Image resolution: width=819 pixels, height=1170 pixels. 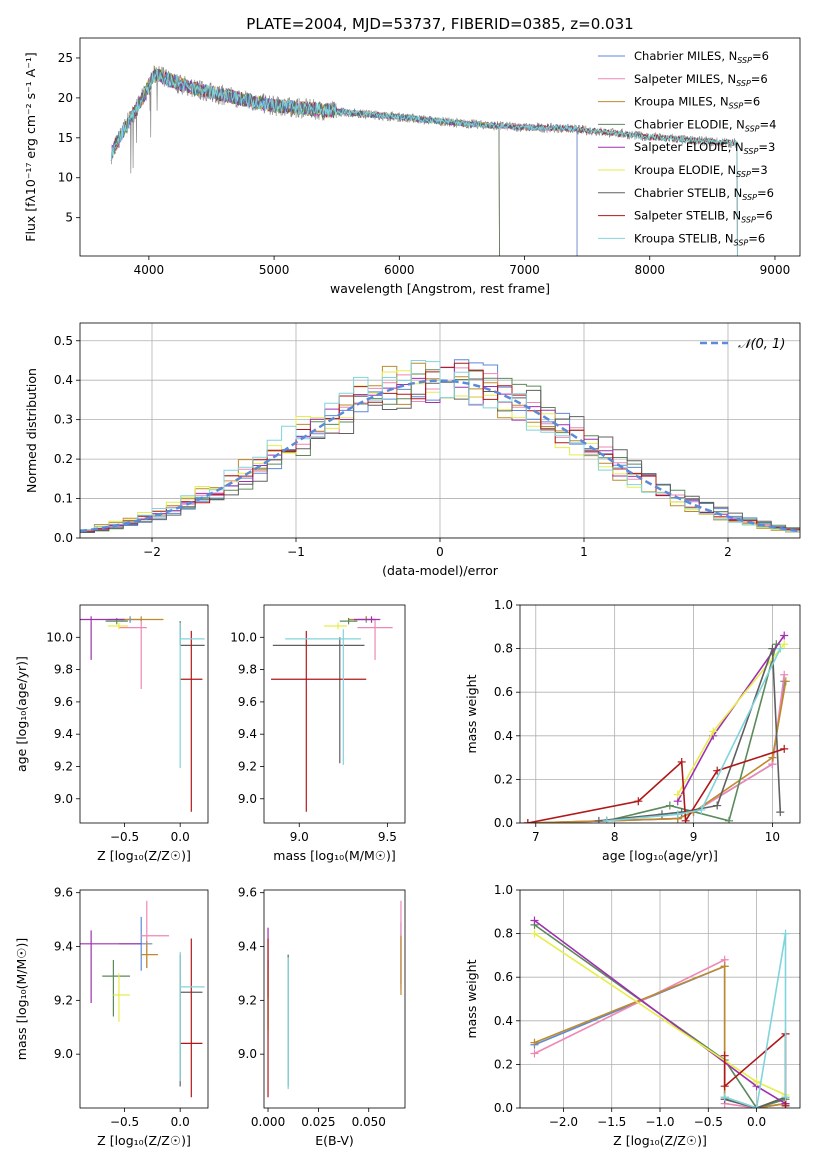 What do you see at coordinates (471, 713) in the screenshot?
I see `weight_vs_age-ylabel: mass weight` at bounding box center [471, 713].